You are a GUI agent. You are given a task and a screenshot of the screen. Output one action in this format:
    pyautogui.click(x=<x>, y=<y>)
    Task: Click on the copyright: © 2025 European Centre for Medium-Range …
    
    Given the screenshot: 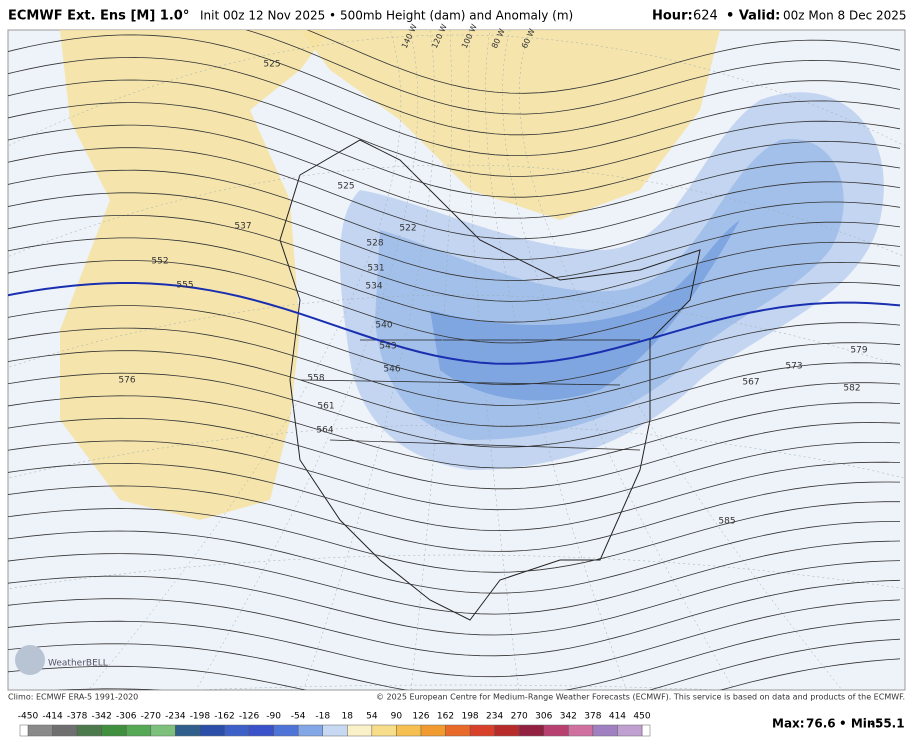 What is the action you would take?
    pyautogui.click(x=640, y=697)
    